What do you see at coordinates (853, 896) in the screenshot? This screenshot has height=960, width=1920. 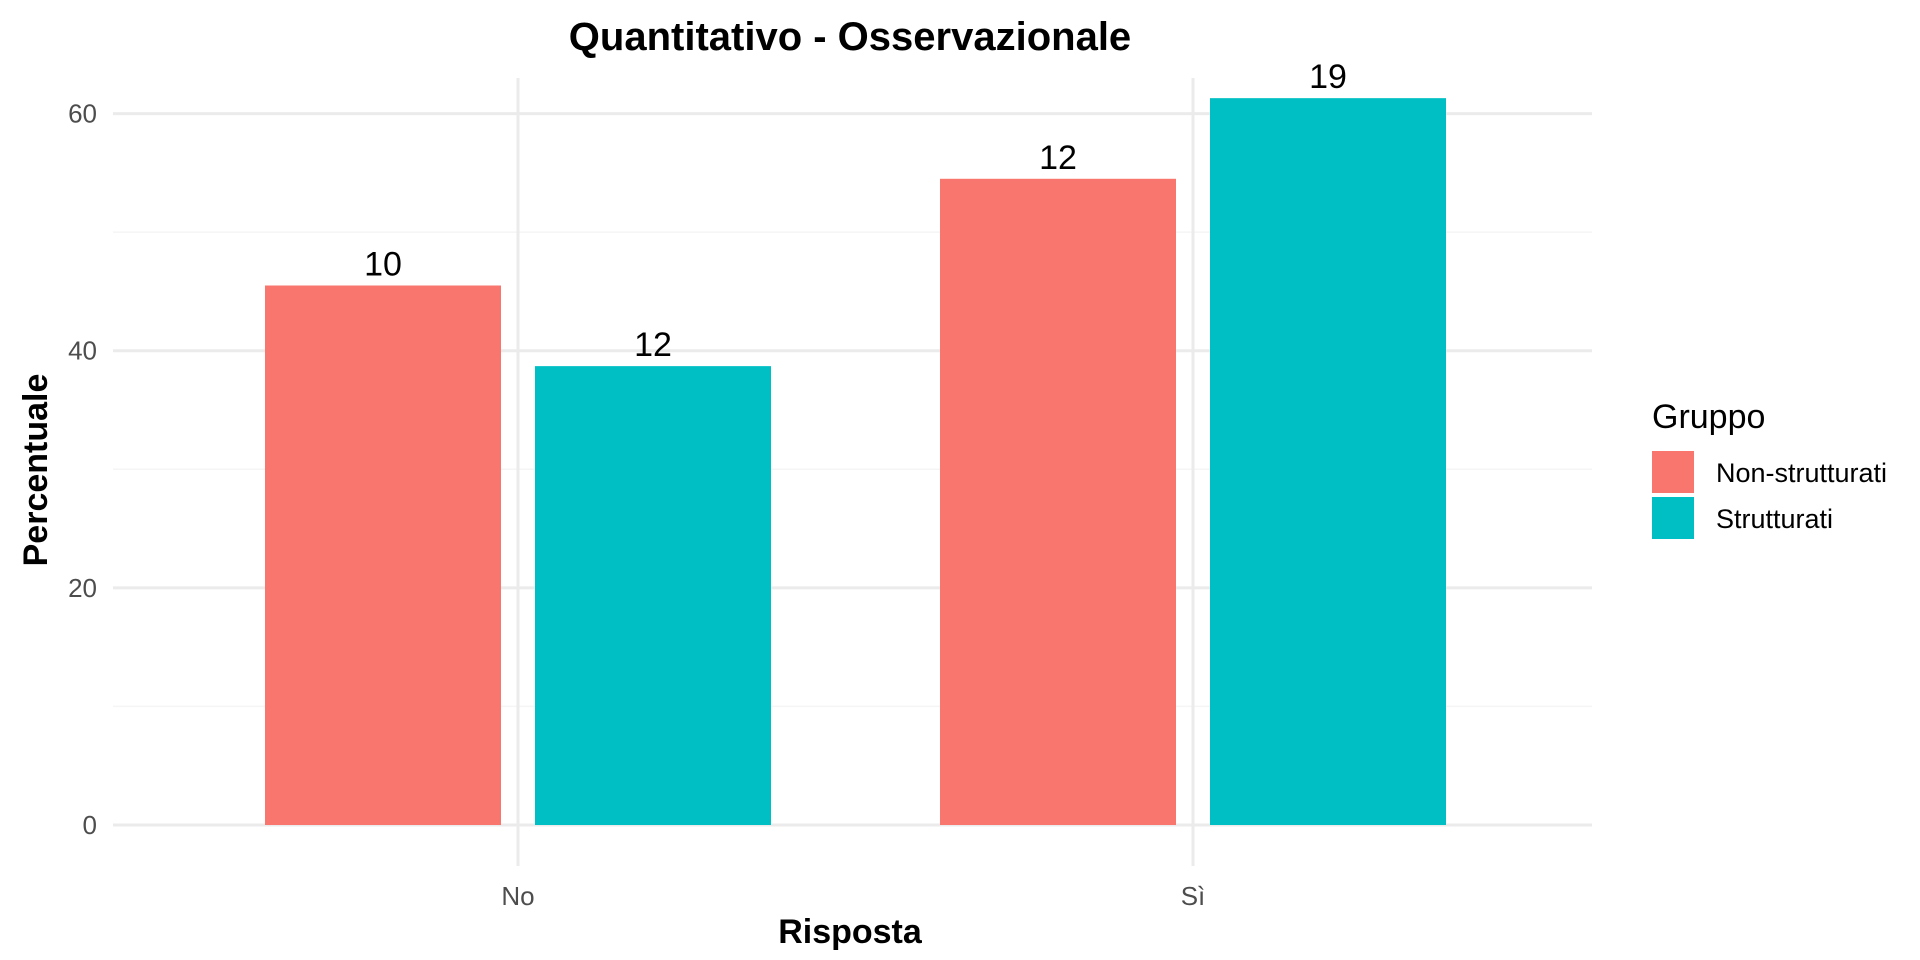 I see `x-axis-ticks: No Sì` at bounding box center [853, 896].